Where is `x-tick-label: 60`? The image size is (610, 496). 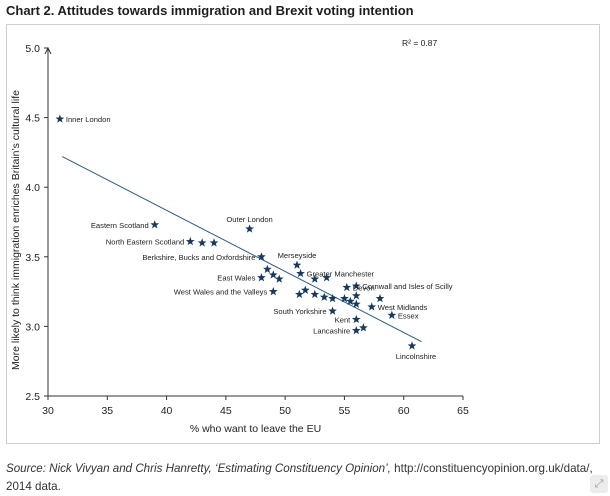
x-tick-label: 60 is located at coordinates (404, 411).